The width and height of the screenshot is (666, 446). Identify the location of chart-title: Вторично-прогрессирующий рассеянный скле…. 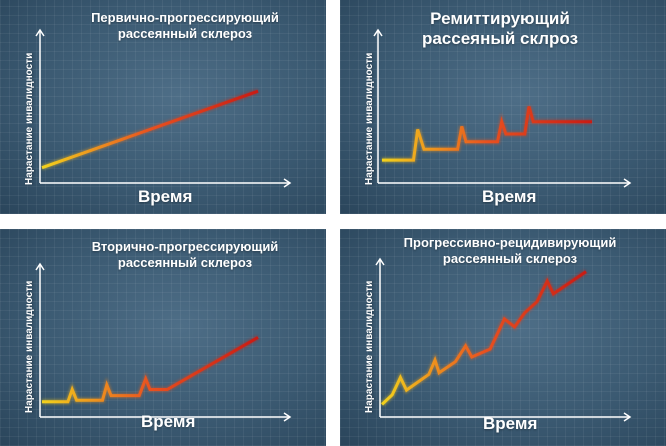
(185, 254).